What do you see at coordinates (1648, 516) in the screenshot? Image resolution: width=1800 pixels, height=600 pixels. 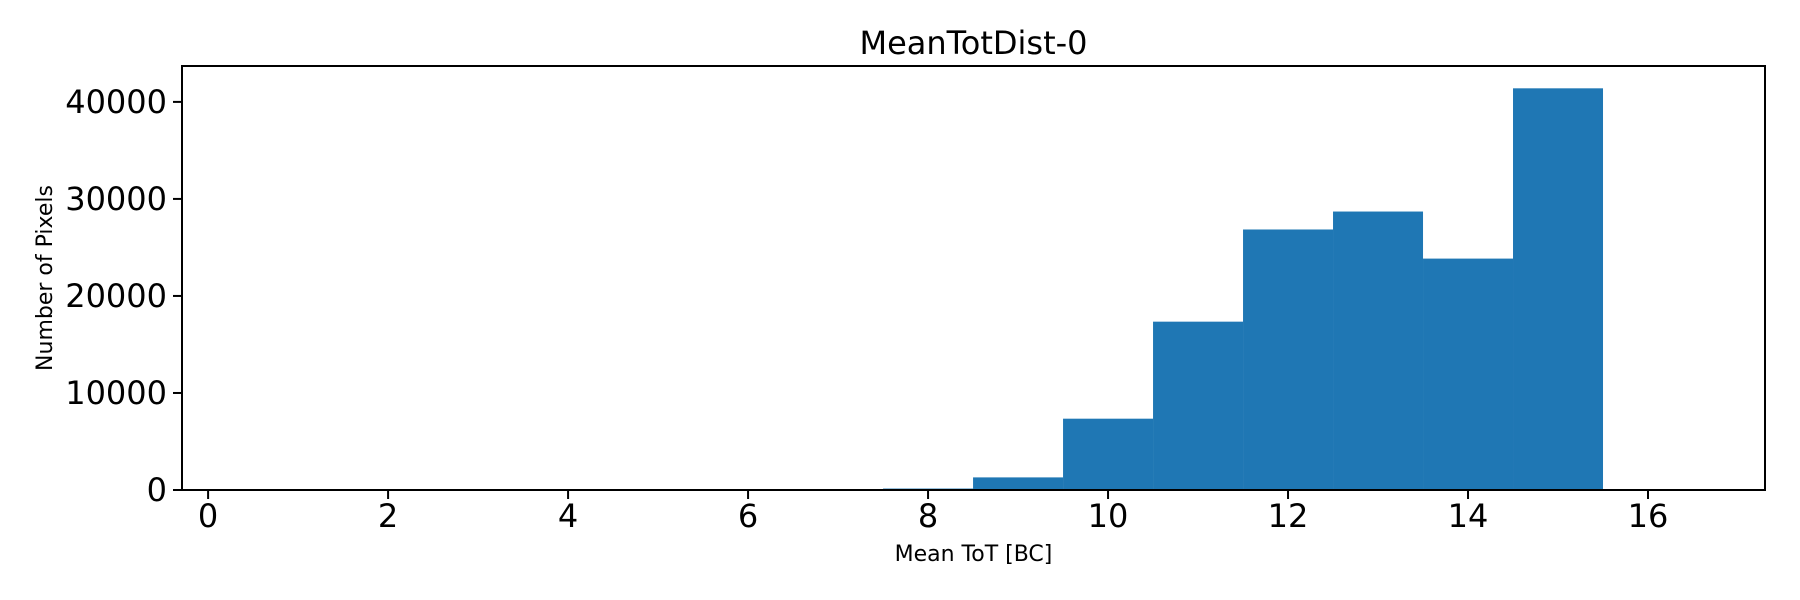 I see `x-tick-label: 16` at bounding box center [1648, 516].